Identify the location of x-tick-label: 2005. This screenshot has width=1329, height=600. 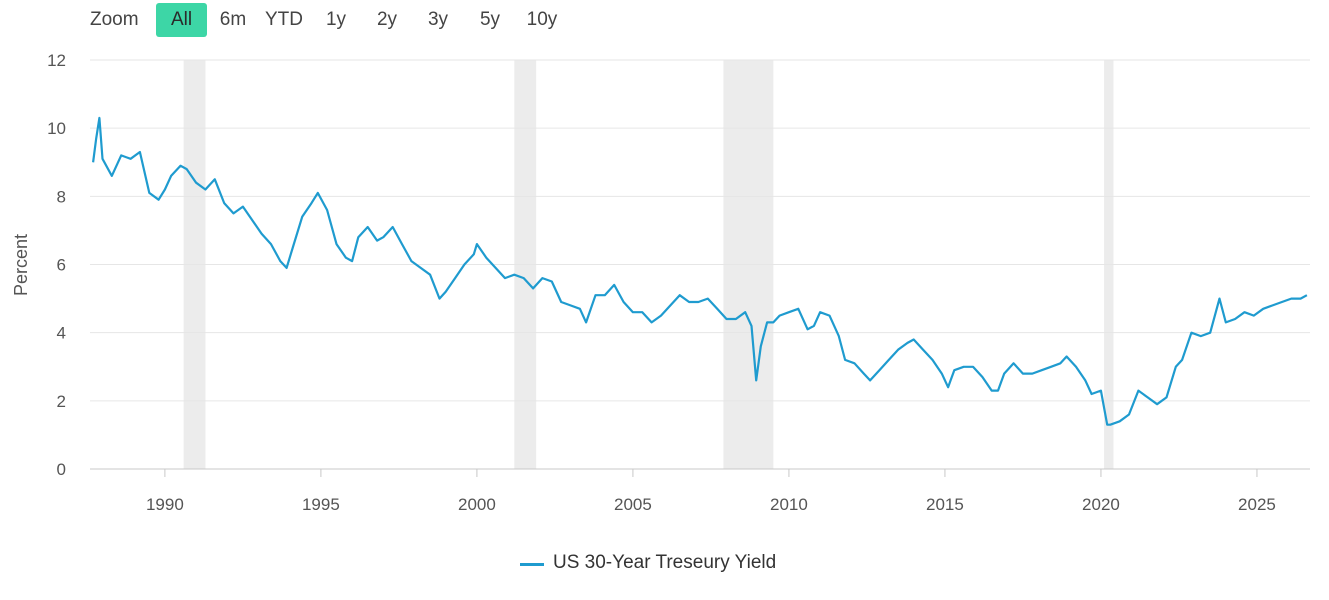
(633, 504).